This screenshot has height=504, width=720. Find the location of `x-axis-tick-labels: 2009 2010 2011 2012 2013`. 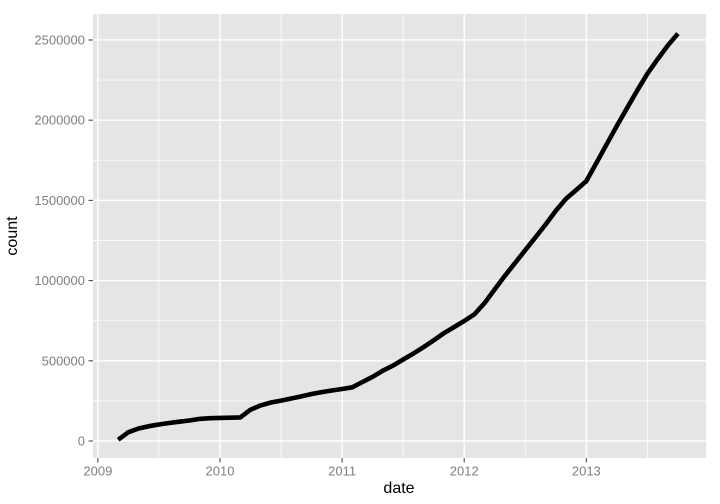

x-axis-tick-labels: 2009 2010 2011 2012 2013 is located at coordinates (341, 471).